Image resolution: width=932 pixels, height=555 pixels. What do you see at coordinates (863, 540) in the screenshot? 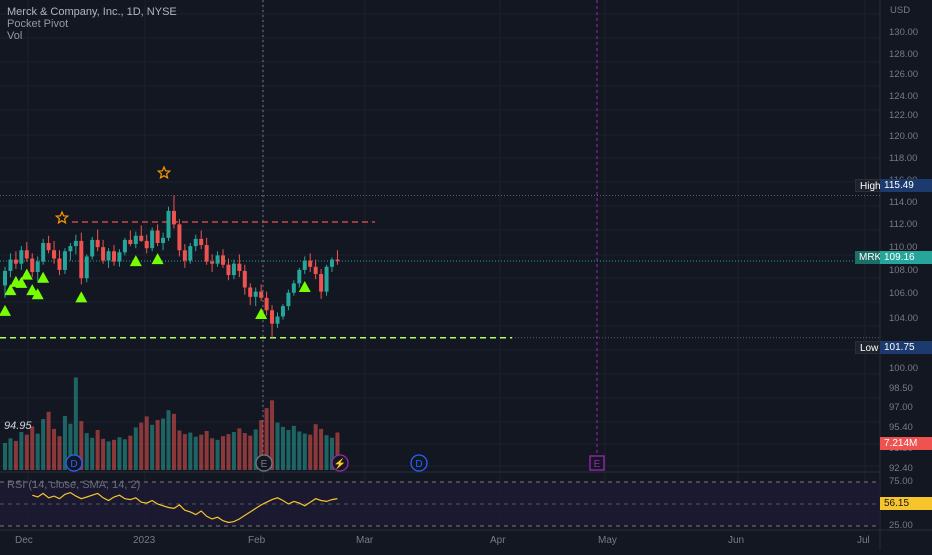
I see `x-tick-label: Jul` at bounding box center [863, 540].